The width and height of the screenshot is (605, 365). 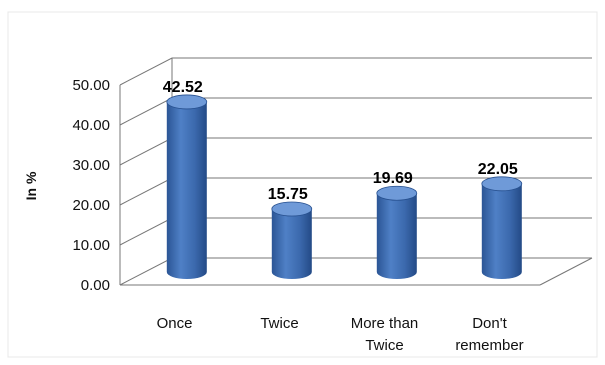 What do you see at coordinates (91, 165) in the screenshot?
I see `y-tick-label: 30.00` at bounding box center [91, 165].